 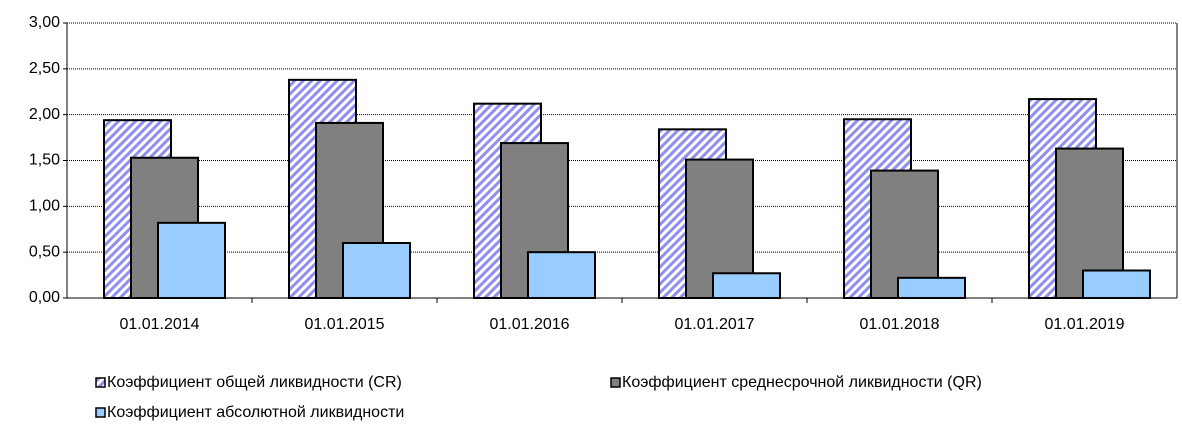 I want to click on y-tick-label: 2,50, so click(x=44, y=68).